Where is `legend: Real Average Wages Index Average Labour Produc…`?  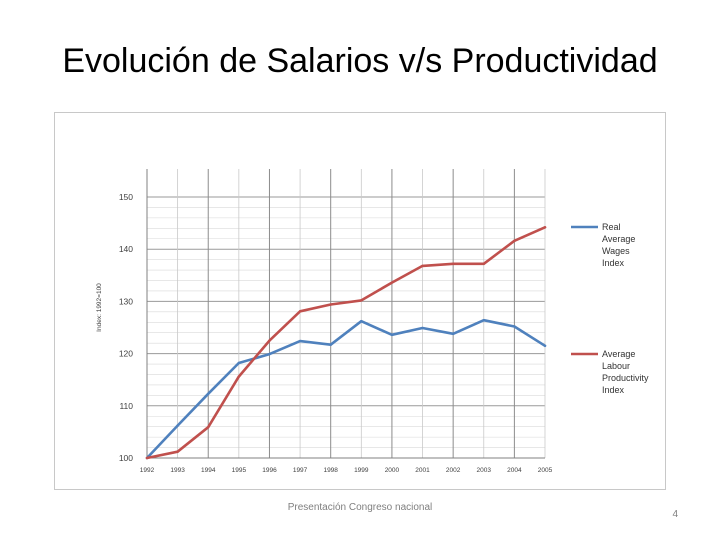 legend: Real Average Wages Index Average Labour Produc… is located at coordinates (610, 308).